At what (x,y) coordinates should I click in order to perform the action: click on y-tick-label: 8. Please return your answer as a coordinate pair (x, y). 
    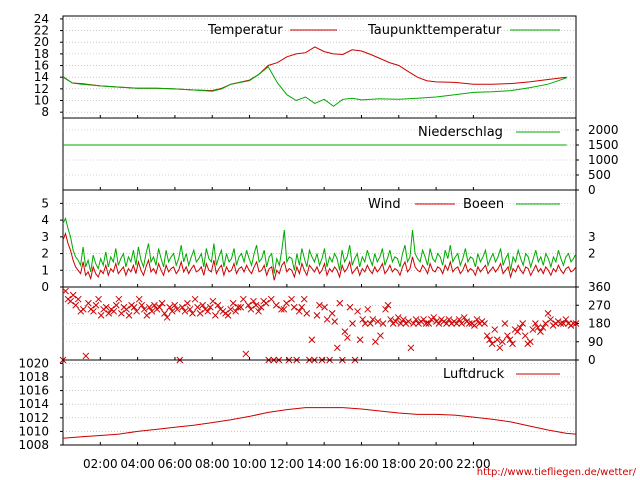
    Looking at the image, I should click on (45, 112).